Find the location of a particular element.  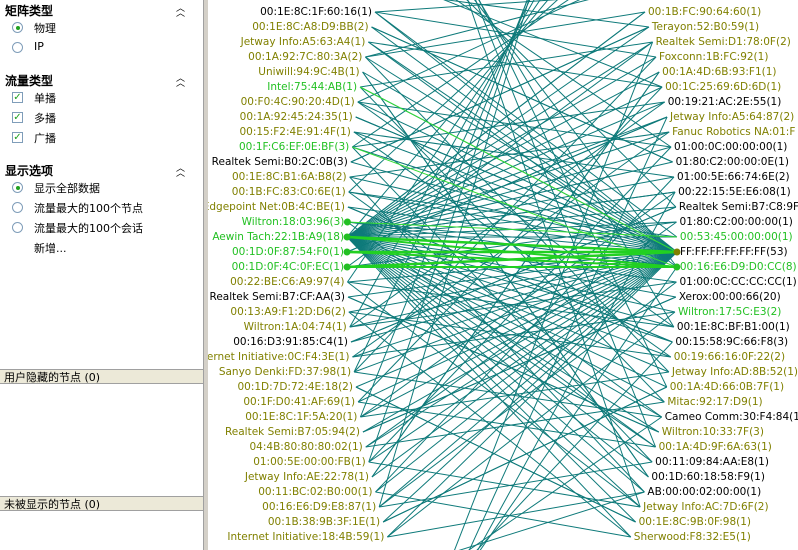

node-label: 00:1D:0F:87:54:F0(1) is located at coordinates (288, 252).